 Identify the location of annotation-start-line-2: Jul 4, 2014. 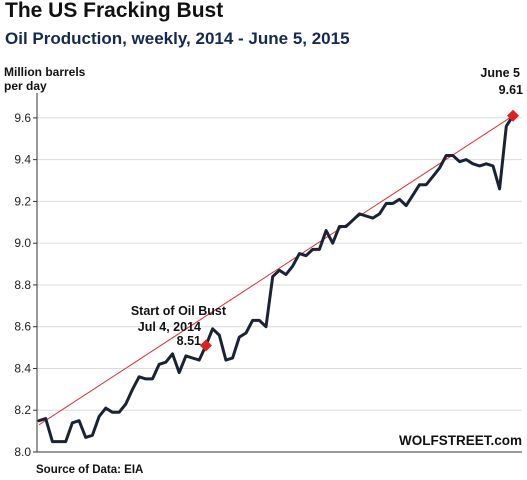
(169, 327).